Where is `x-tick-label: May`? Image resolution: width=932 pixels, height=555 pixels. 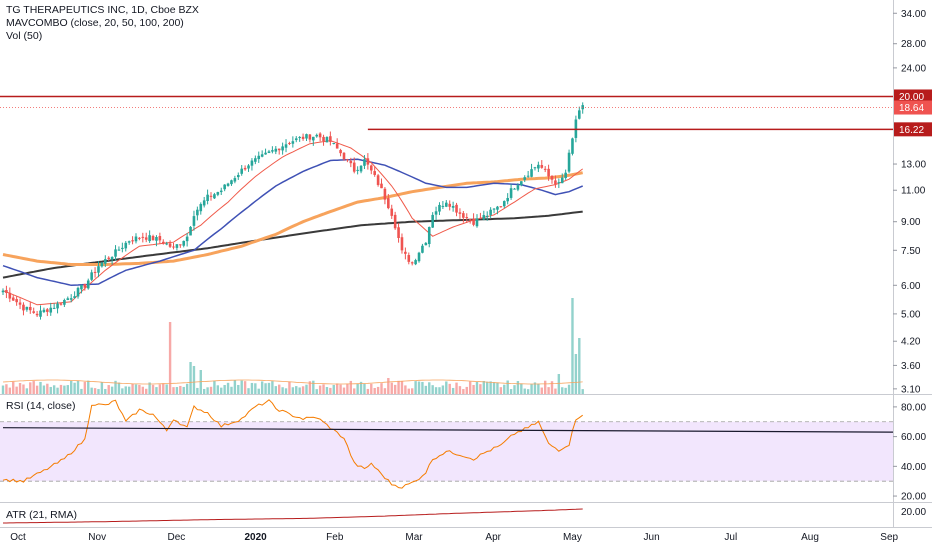
x-tick-label: May is located at coordinates (572, 537).